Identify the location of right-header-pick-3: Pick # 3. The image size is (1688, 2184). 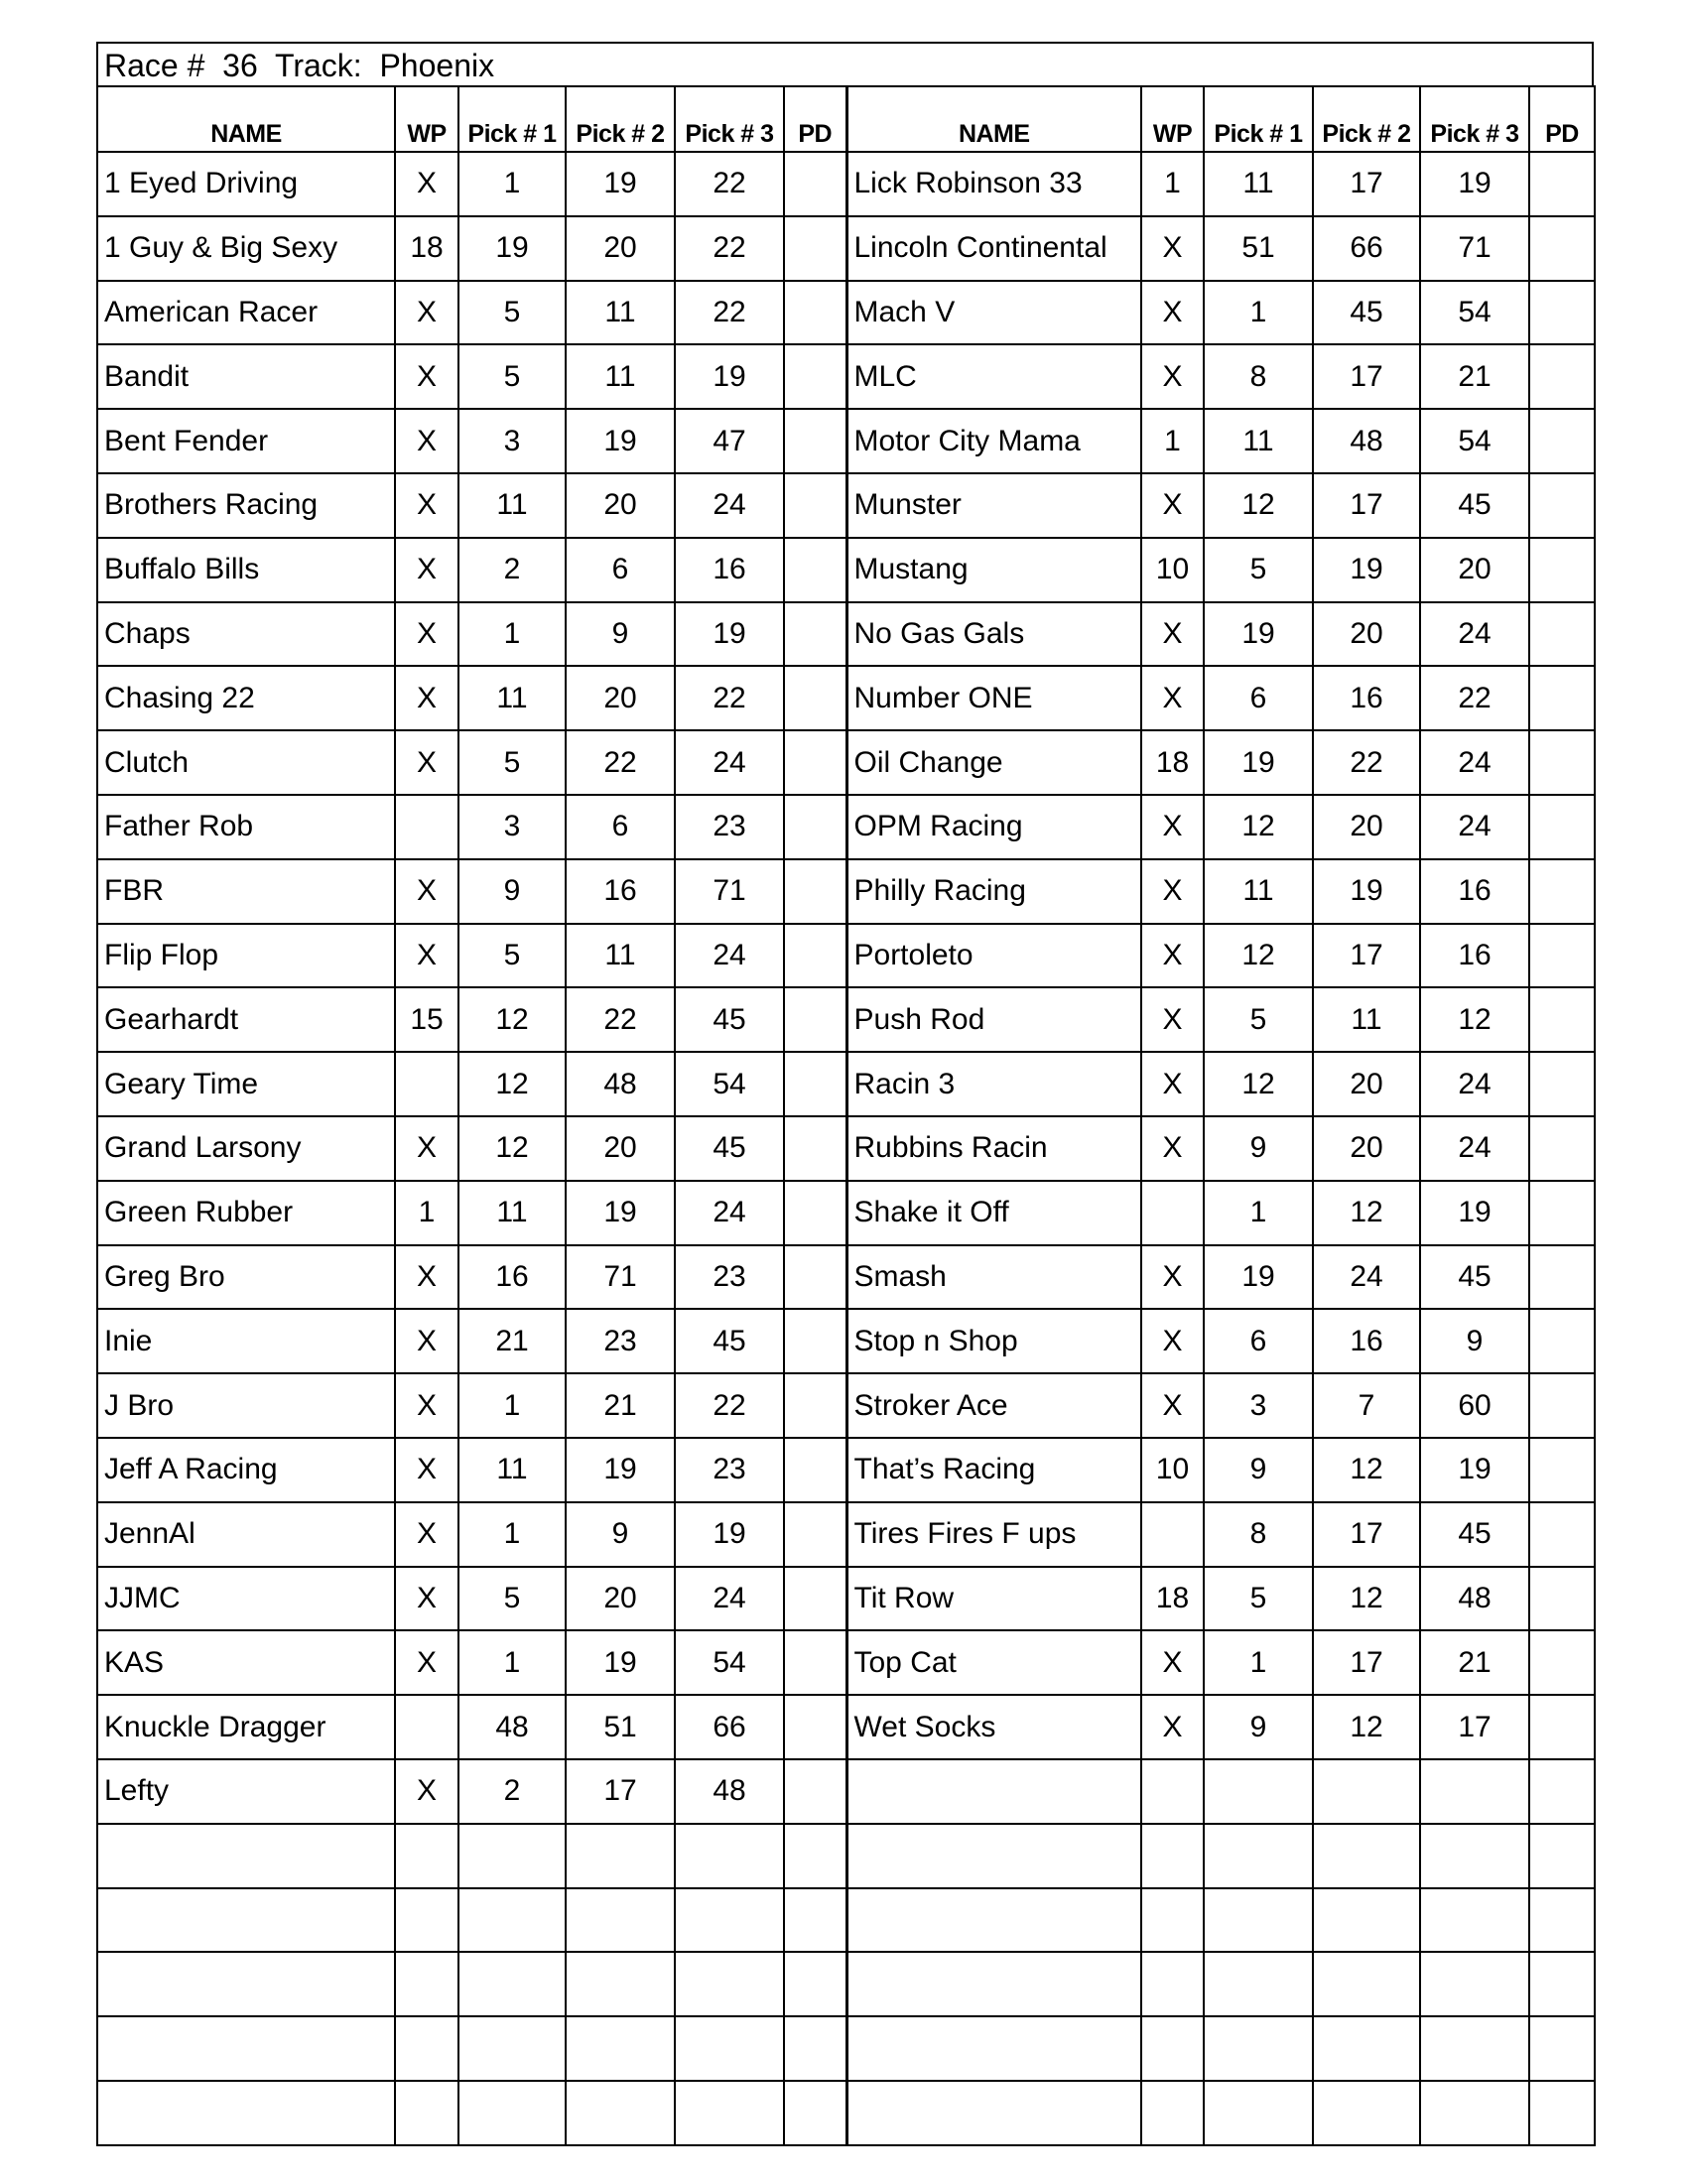
(1475, 119).